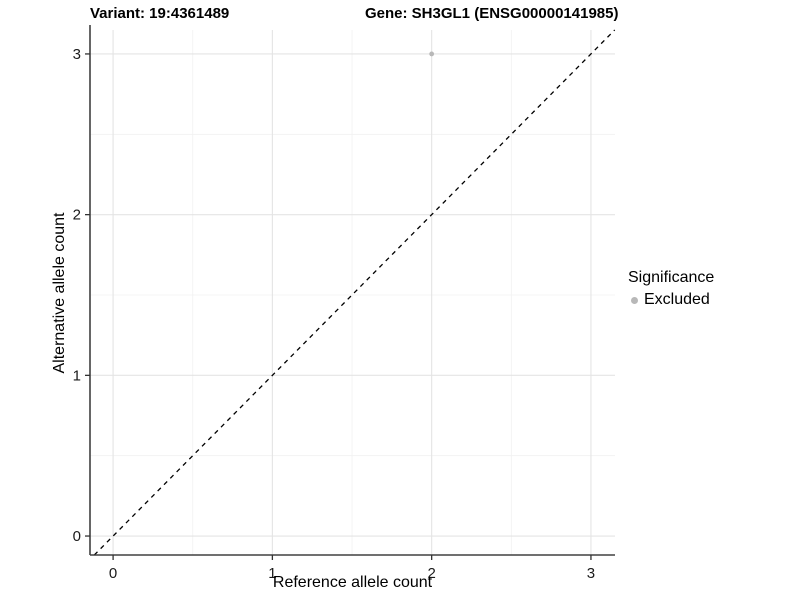  I want to click on y-axis-label: Alternative allele count, so click(59, 293).